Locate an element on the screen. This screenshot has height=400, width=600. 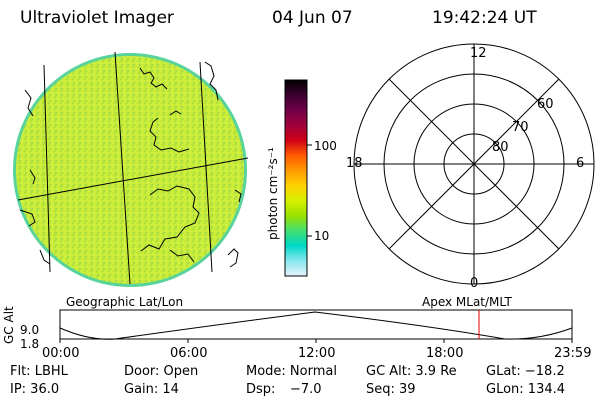
status-glat: GLat: −18.2 is located at coordinates (525, 371).